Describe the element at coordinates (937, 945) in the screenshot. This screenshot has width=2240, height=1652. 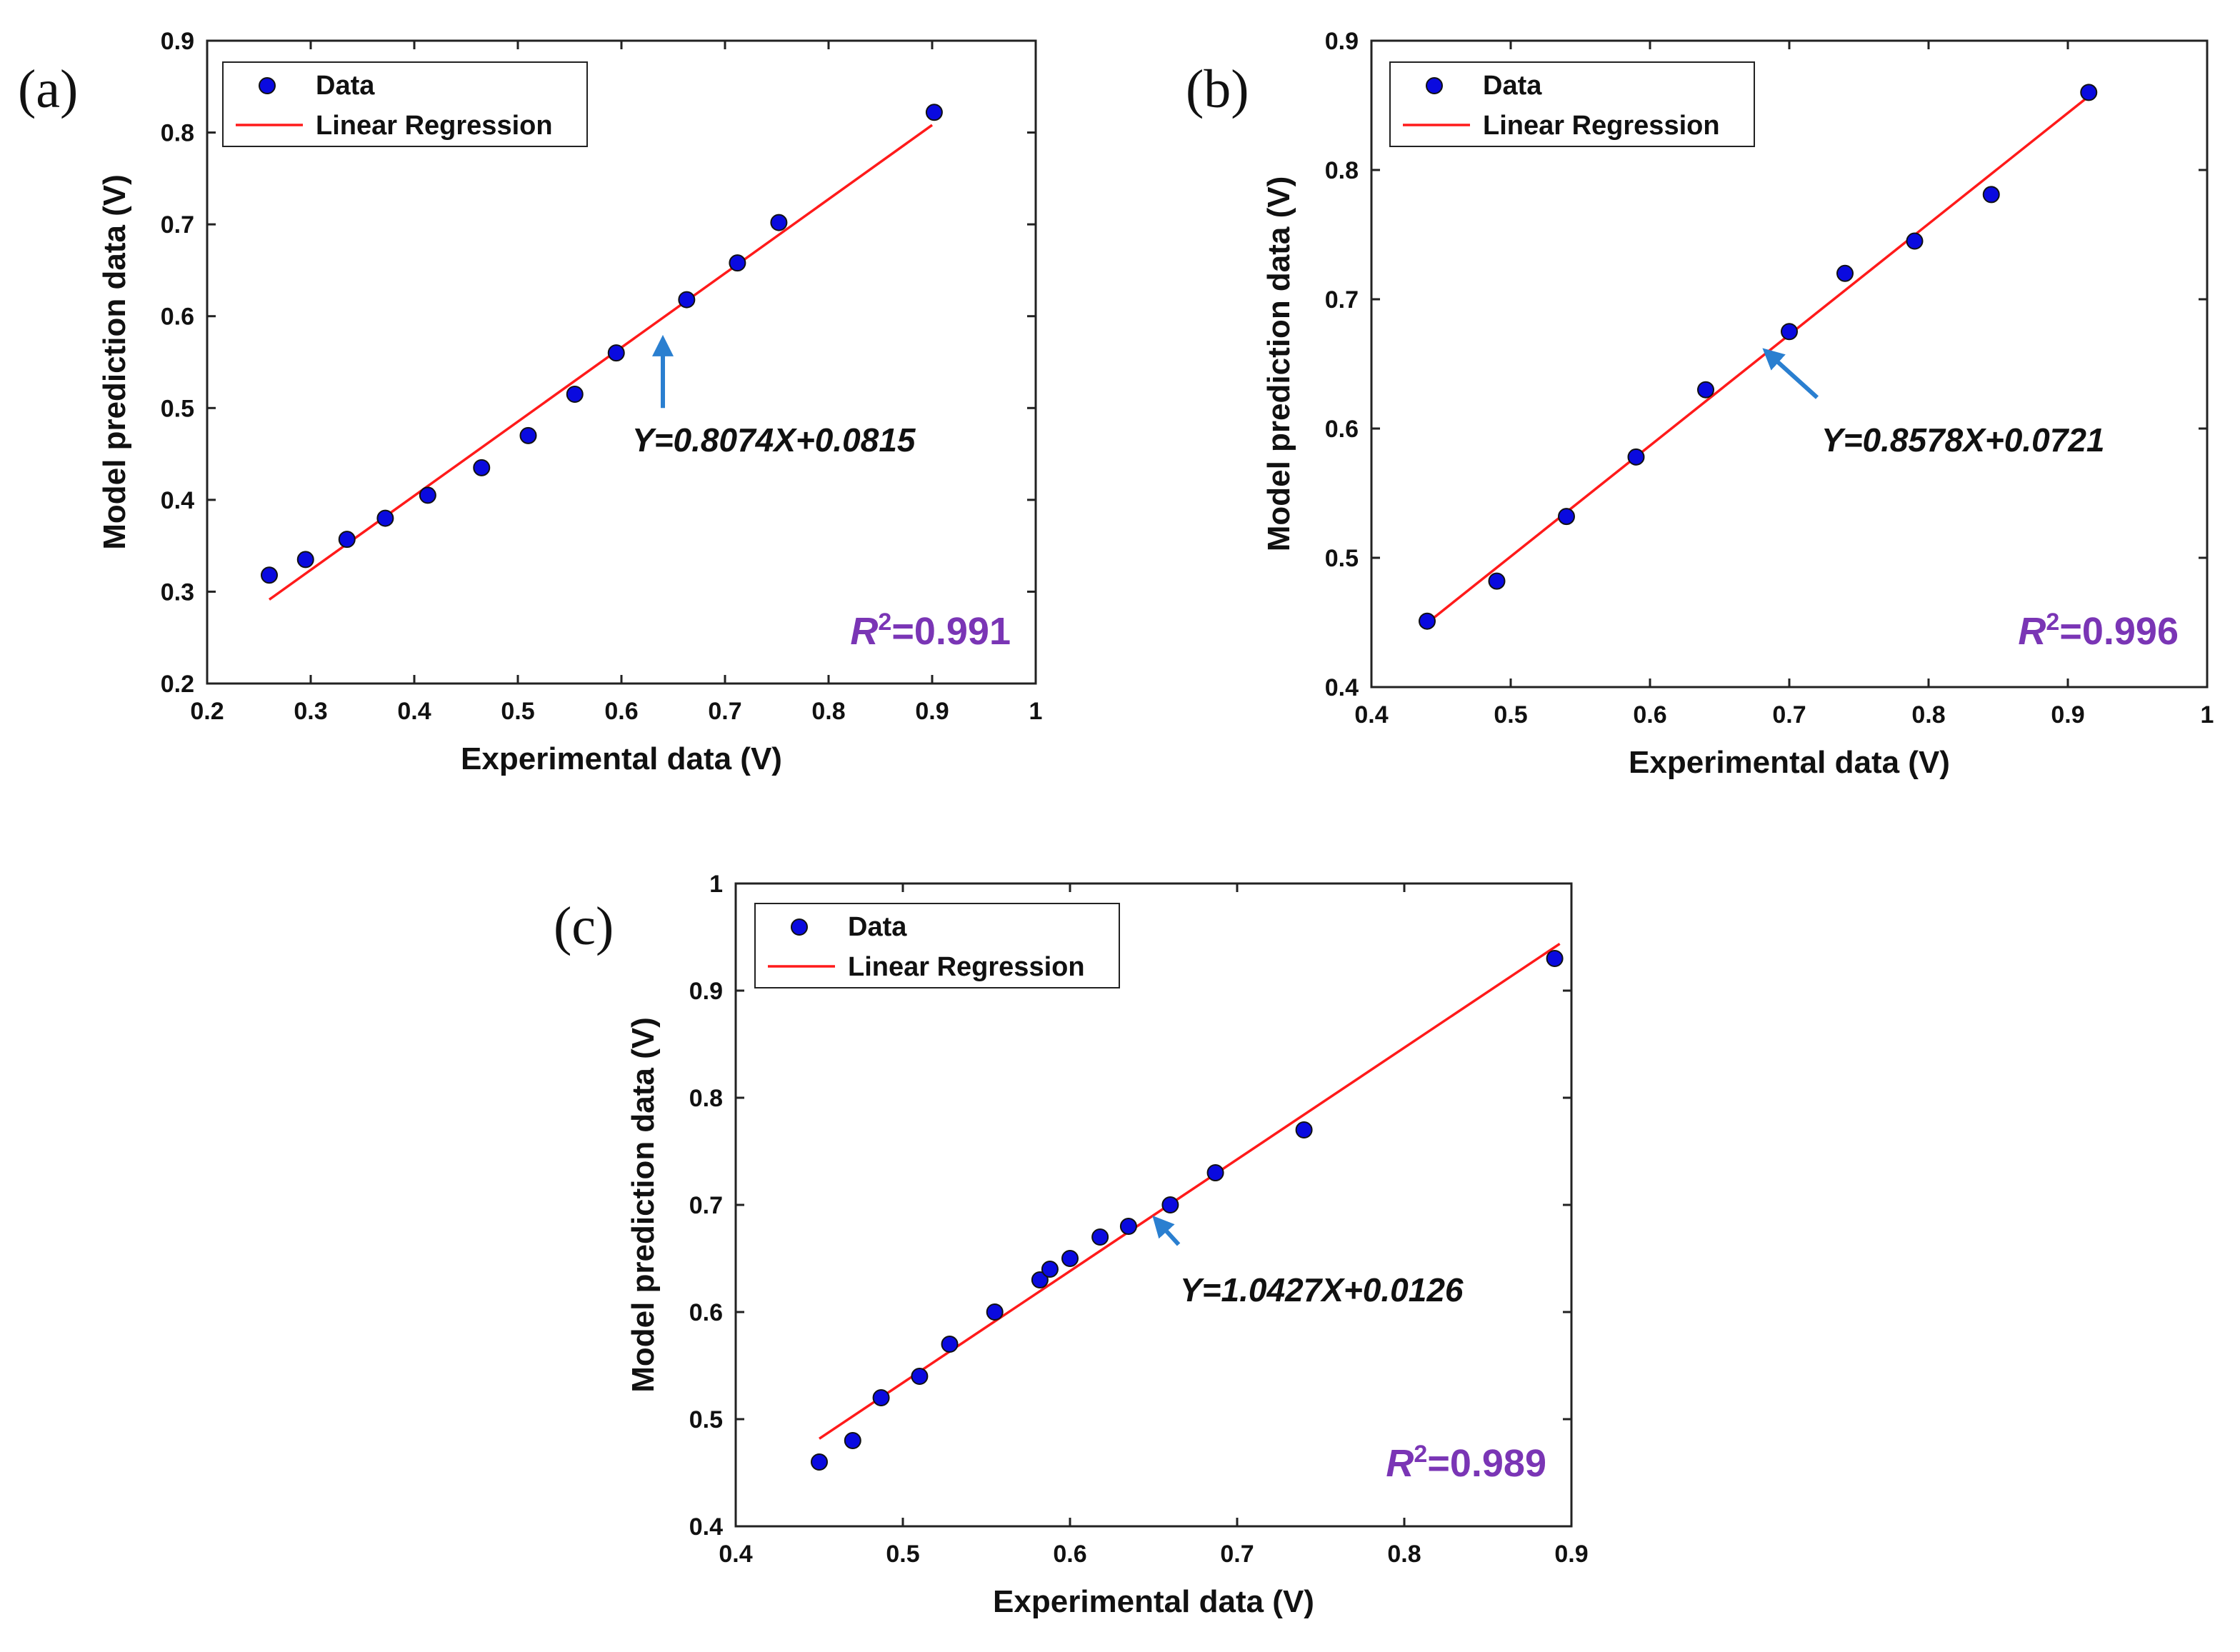
I see `legend-box` at that location.